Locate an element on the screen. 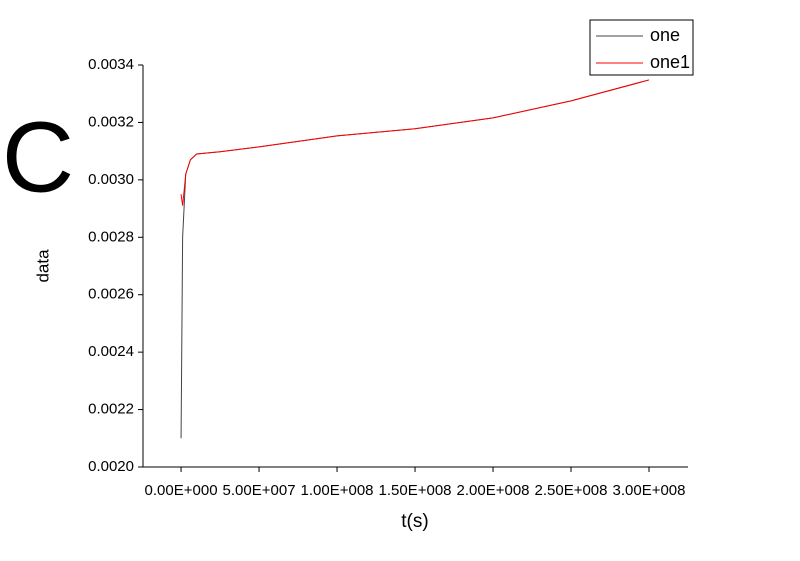 Image resolution: width=800 pixels, height=561 pixels. panel-letter: C is located at coordinates (38, 157).